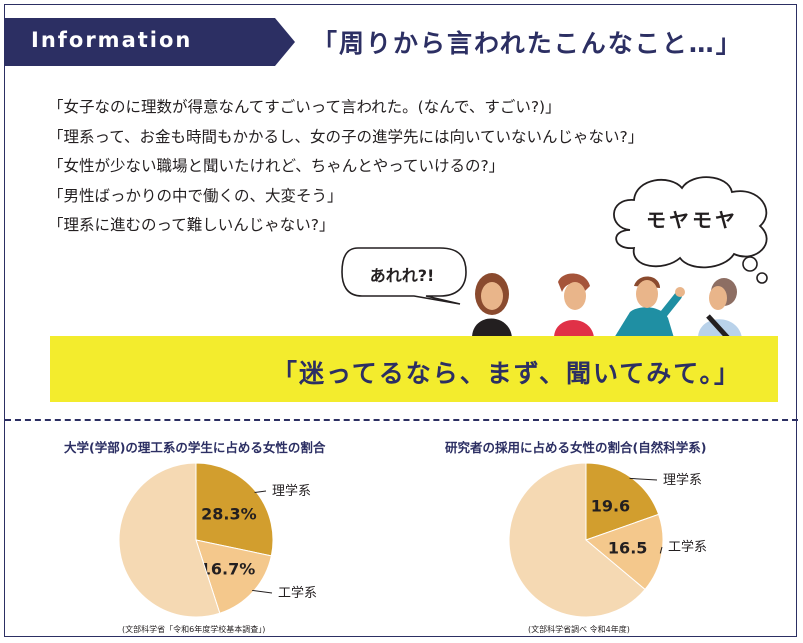 This screenshot has height=643, width=803. What do you see at coordinates (304, 107) in the screenshot?
I see `quote-item: 「女子なのに理数が得意なんてすごいって言われた。(なんで、すごい?)」` at bounding box center [304, 107].